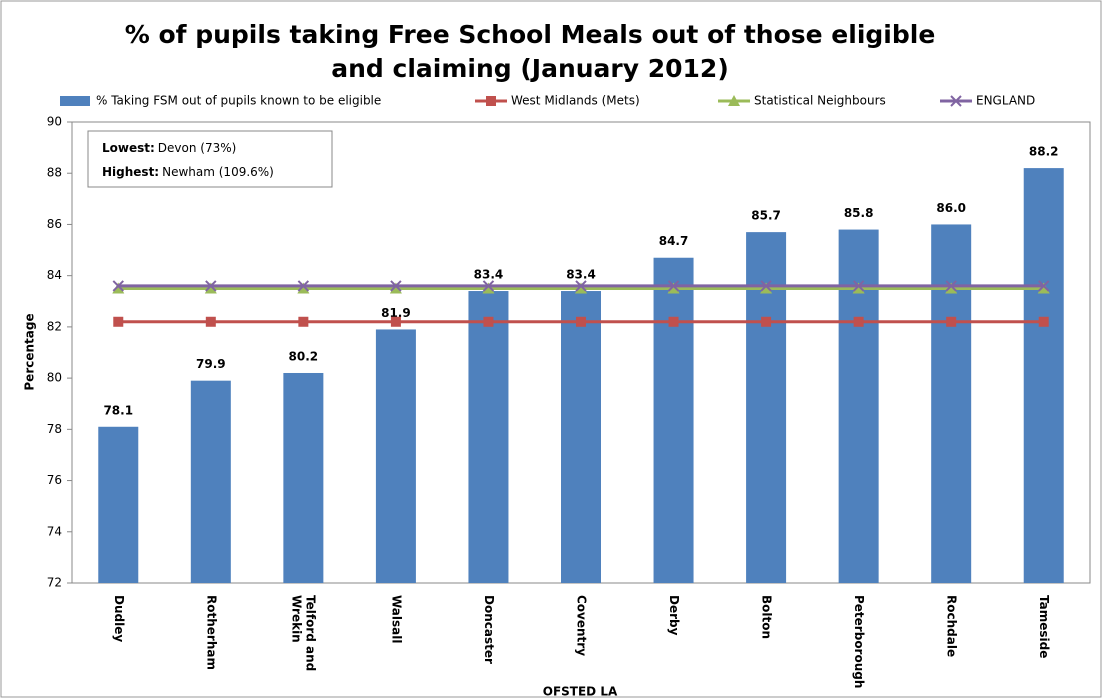 The image size is (1103, 699). I want to click on x-tick-label: Rochdale, so click(952, 626).